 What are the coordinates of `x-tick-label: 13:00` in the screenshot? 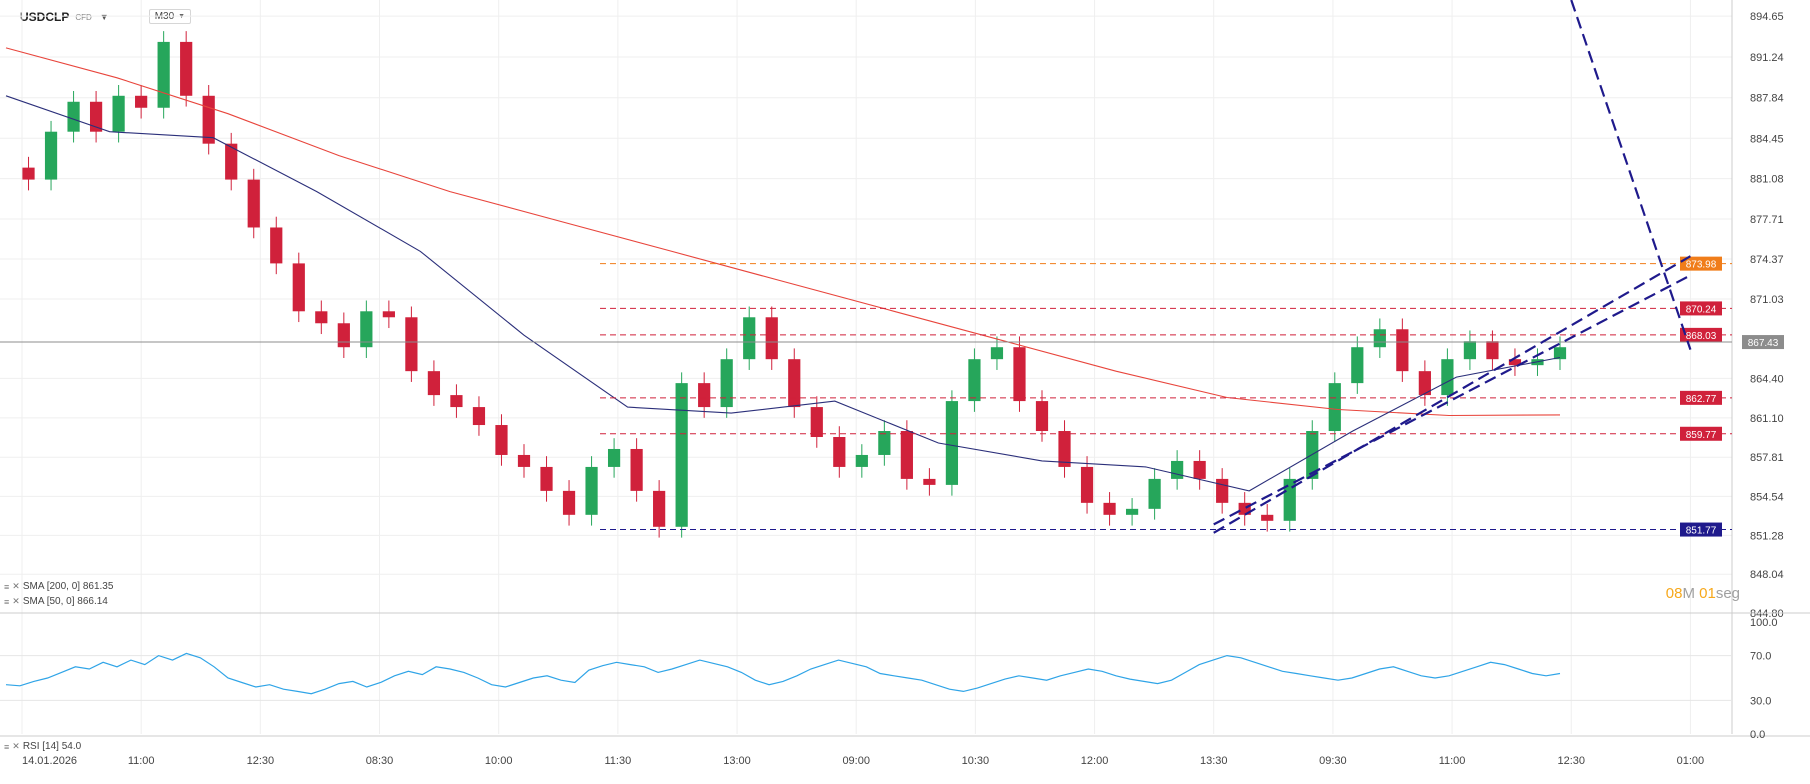 It's located at (737, 761).